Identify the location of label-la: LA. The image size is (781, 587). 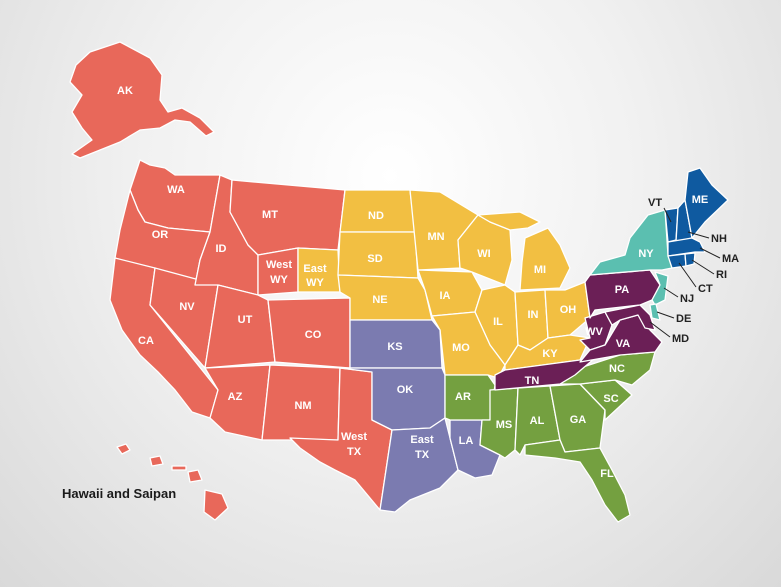
(466, 441).